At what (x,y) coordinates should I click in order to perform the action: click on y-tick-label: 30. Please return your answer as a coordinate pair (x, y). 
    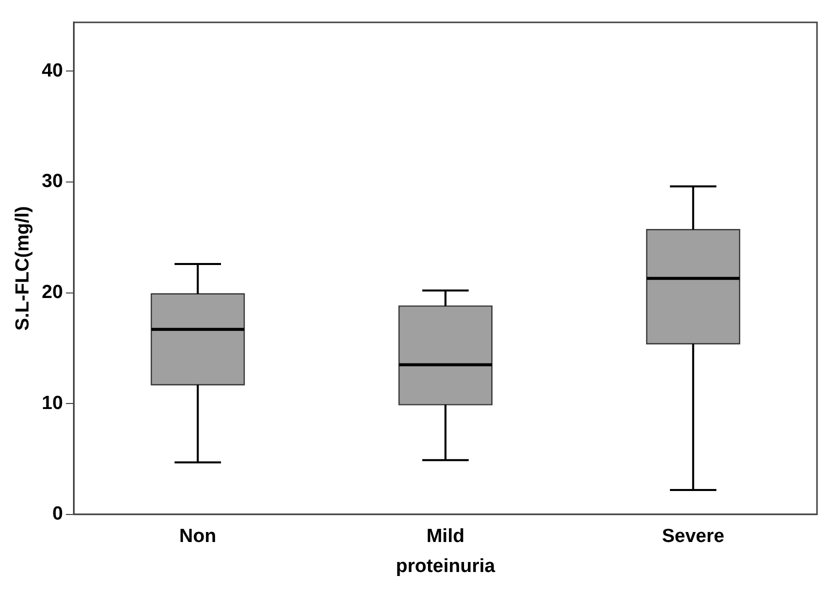
    Looking at the image, I should click on (52, 181).